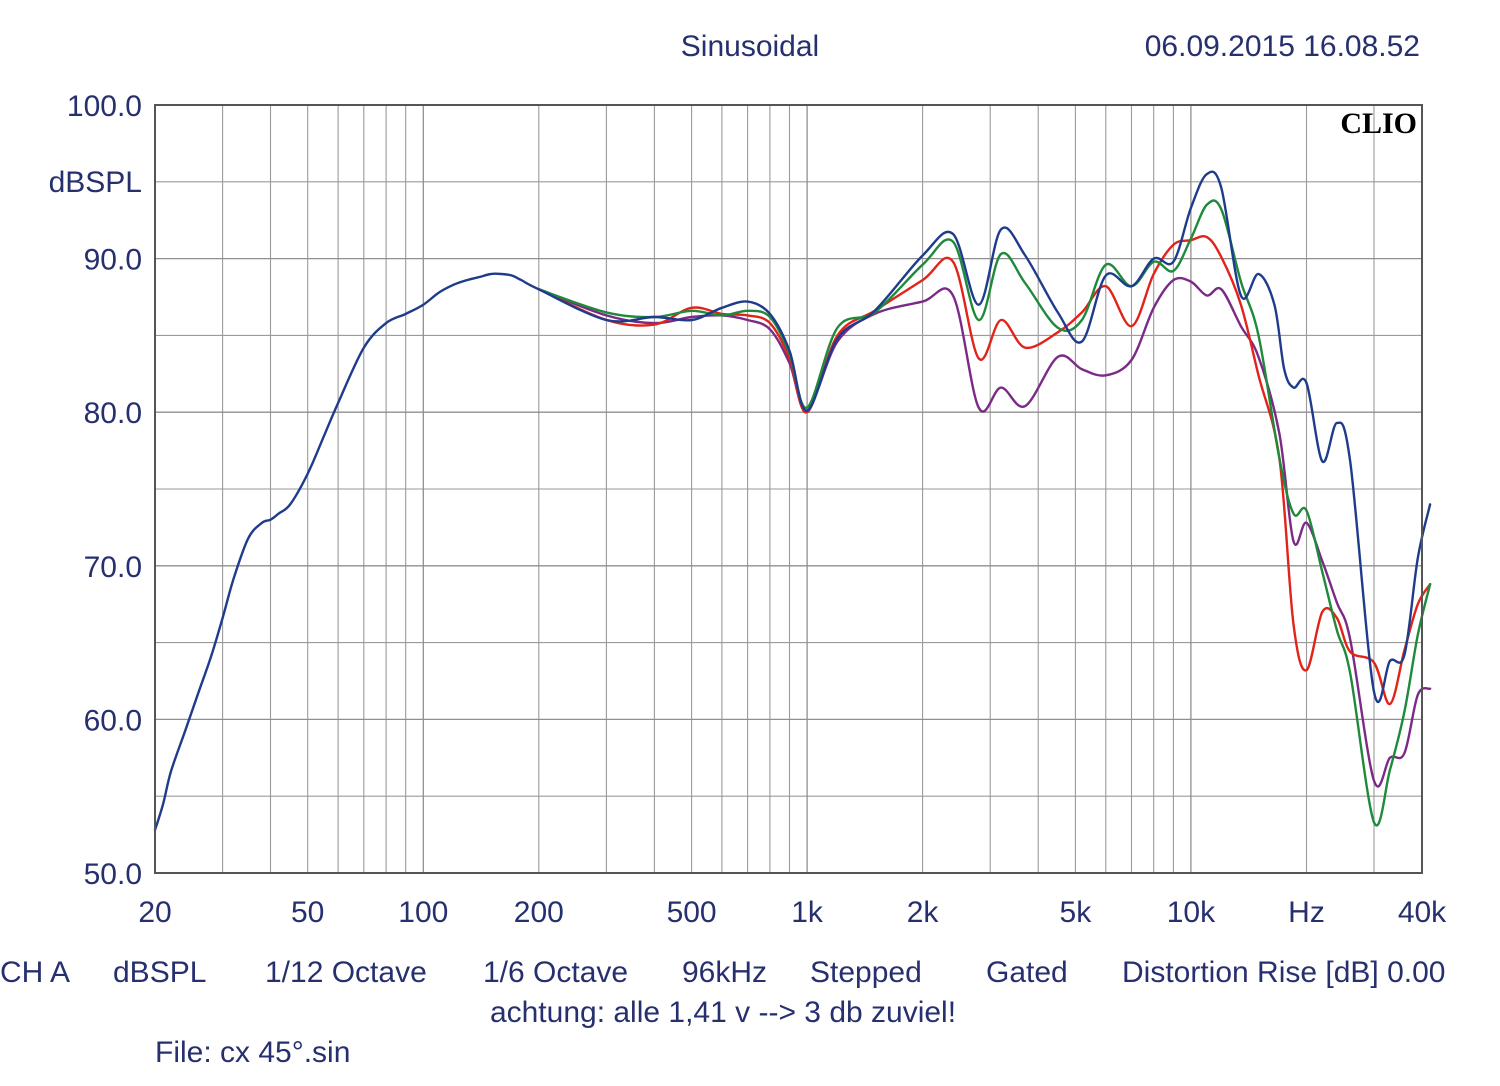  What do you see at coordinates (750, 46) in the screenshot?
I see `chart-title: Sinusoidal` at bounding box center [750, 46].